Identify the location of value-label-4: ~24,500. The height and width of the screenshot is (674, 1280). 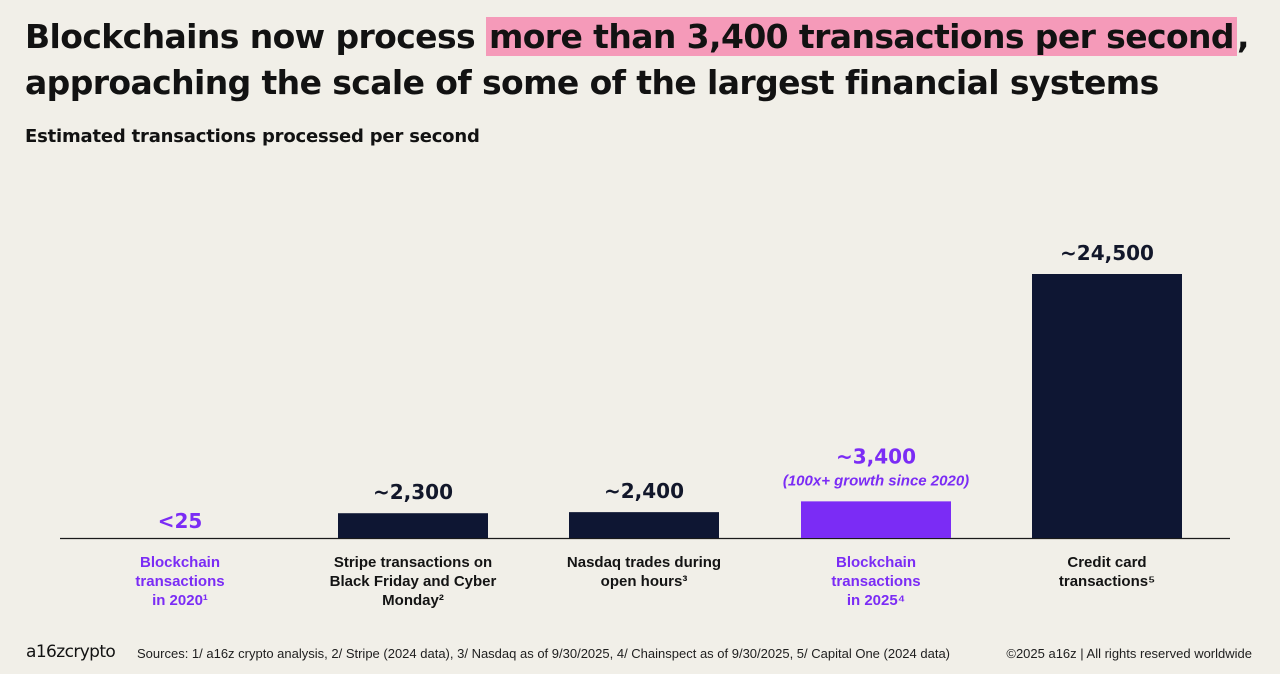
(1107, 253).